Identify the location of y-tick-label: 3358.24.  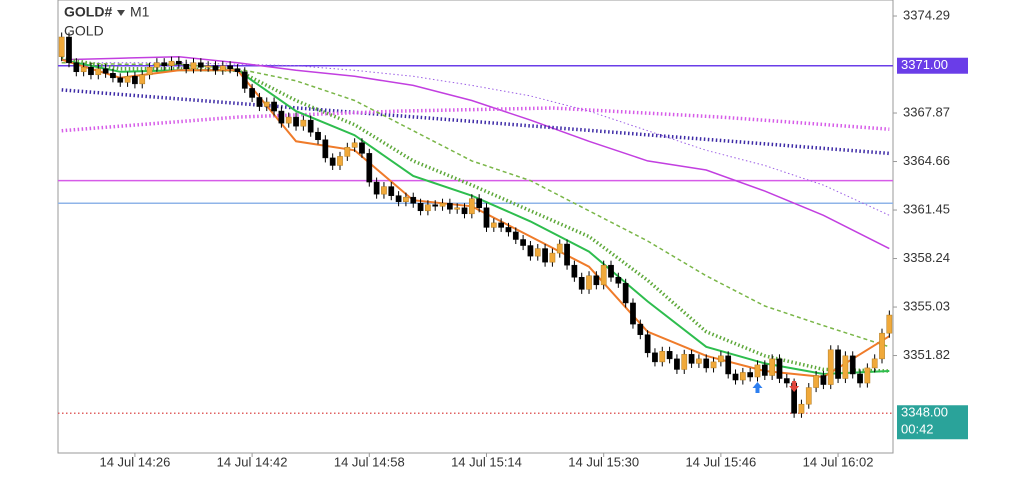
(926, 257).